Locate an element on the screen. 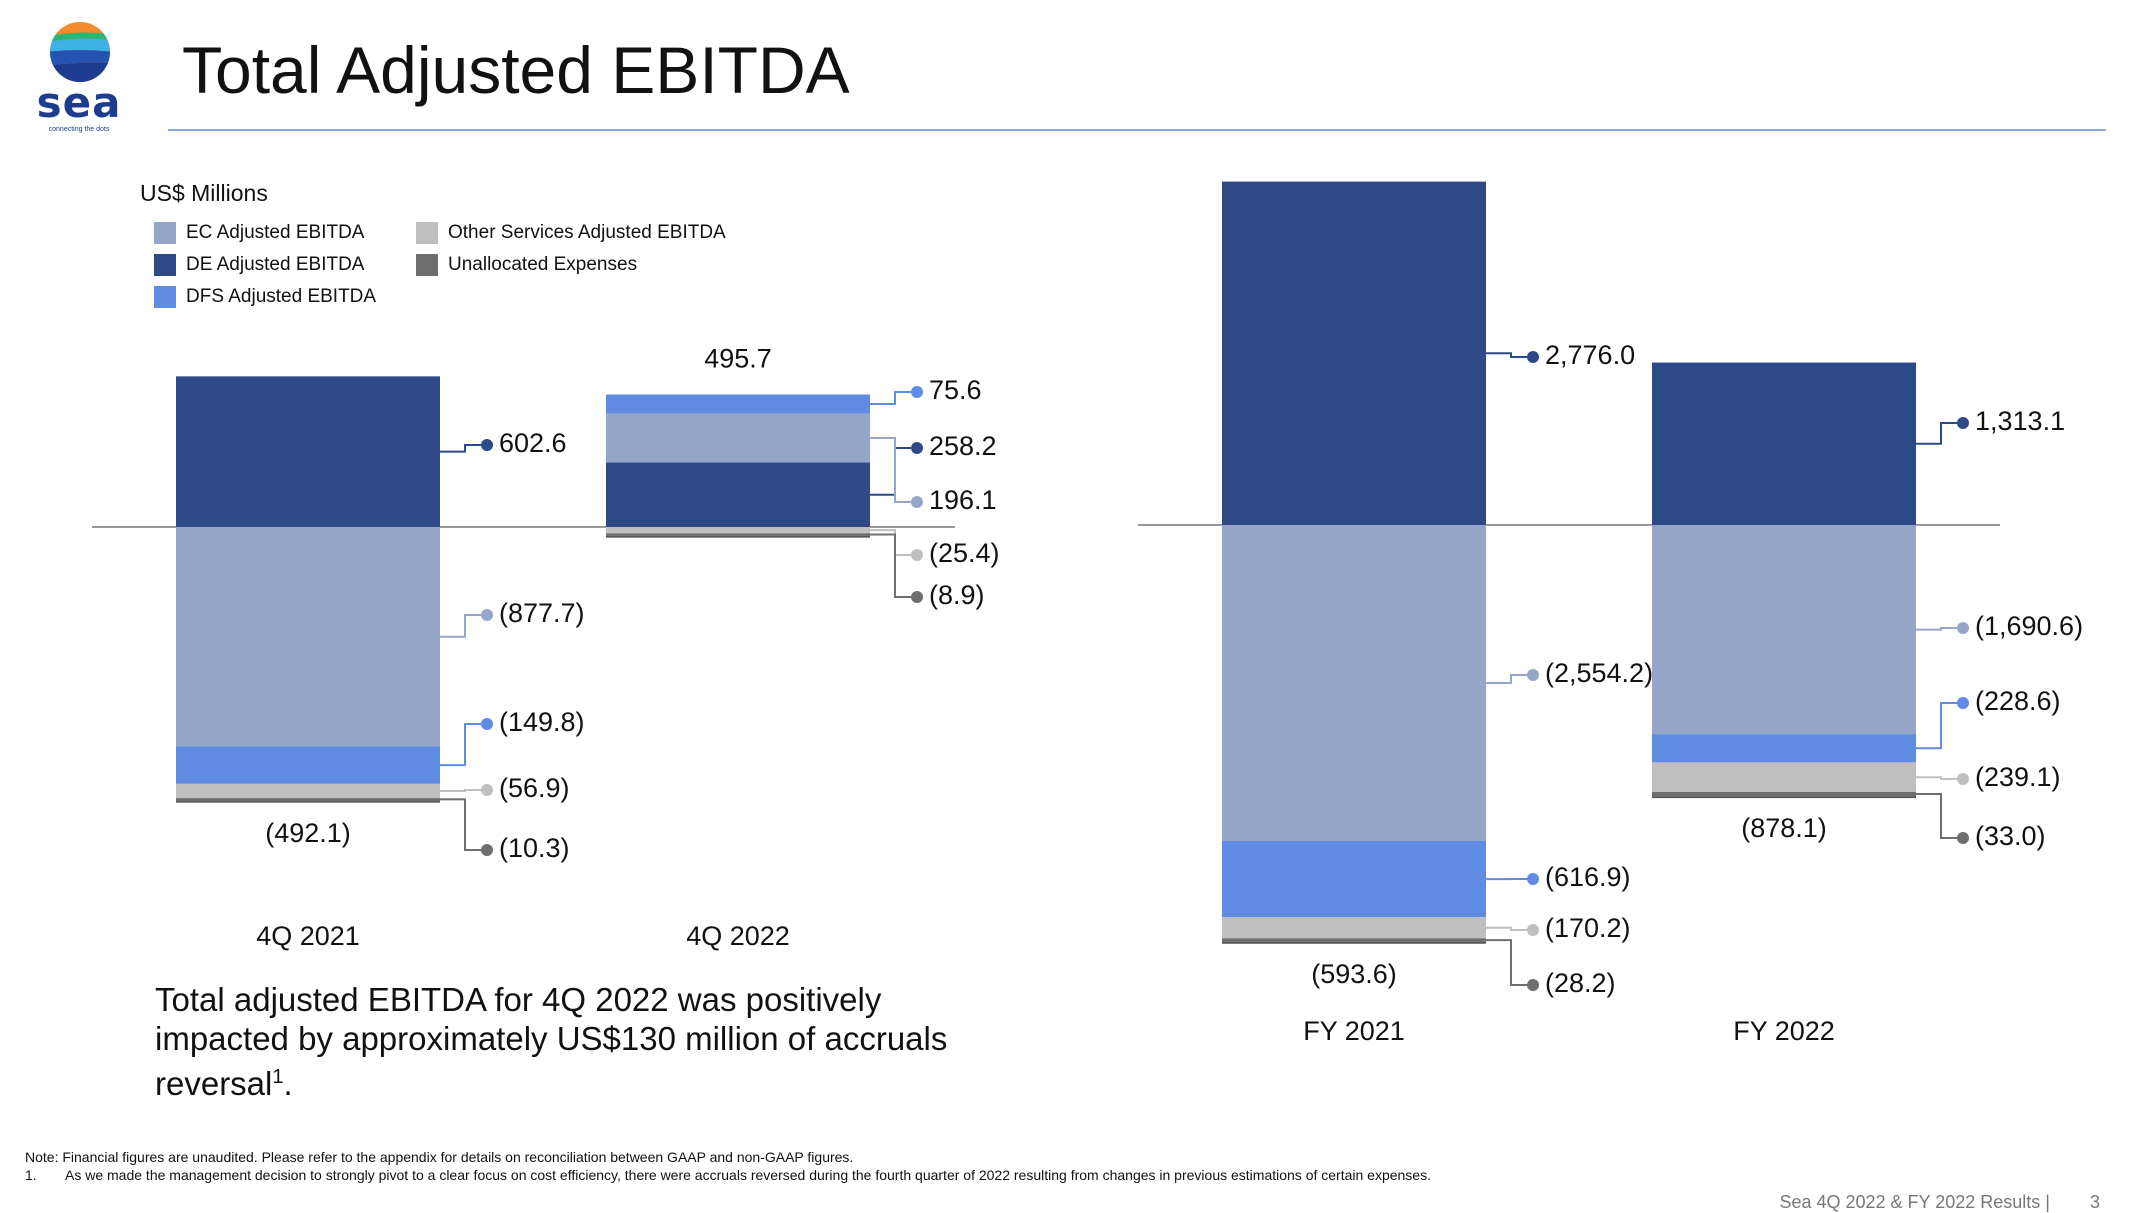  data-label-unalloc-4q-2021: (10.3) is located at coordinates (534, 848).